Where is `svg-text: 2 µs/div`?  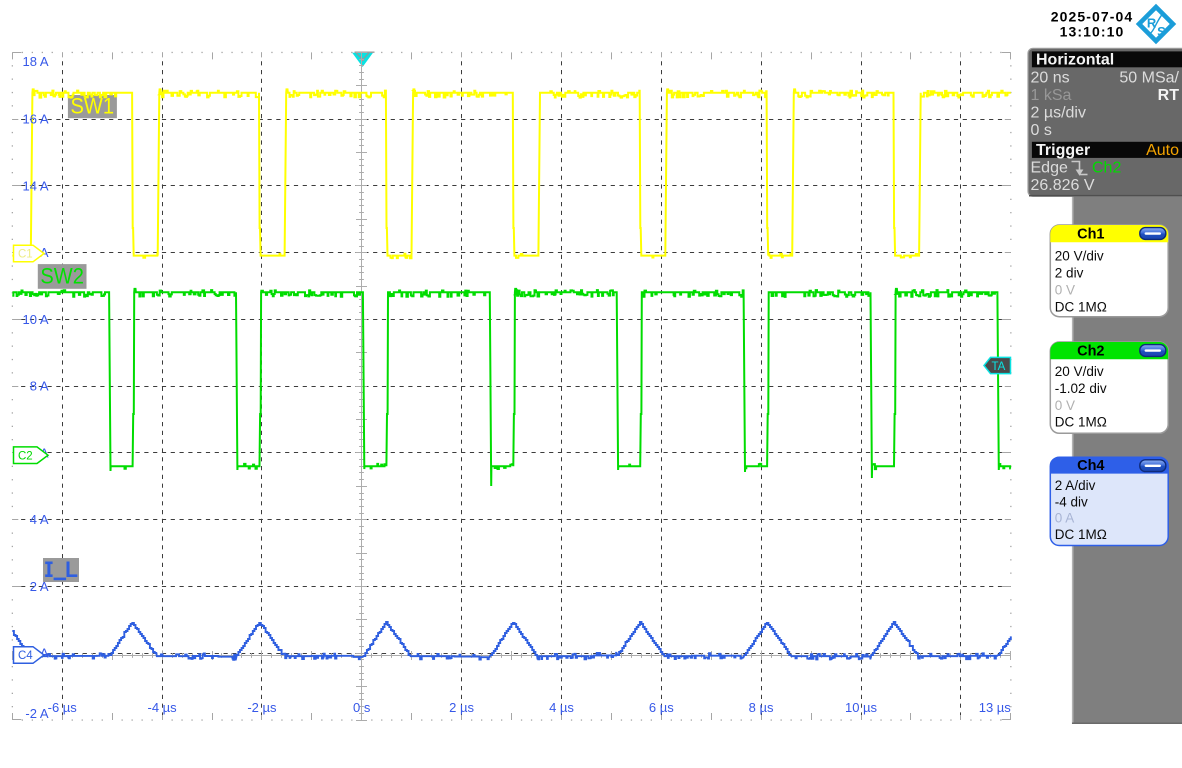
svg-text: 2 µs/div is located at coordinates (1058, 113).